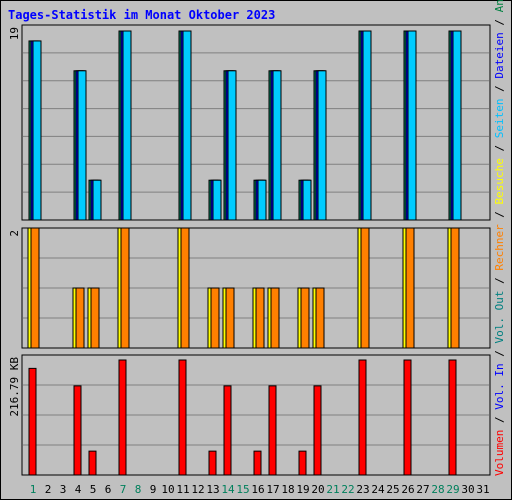 The width and height of the screenshot is (512, 500). I want to click on x-tick-label-day-10: 10, so click(167, 489).